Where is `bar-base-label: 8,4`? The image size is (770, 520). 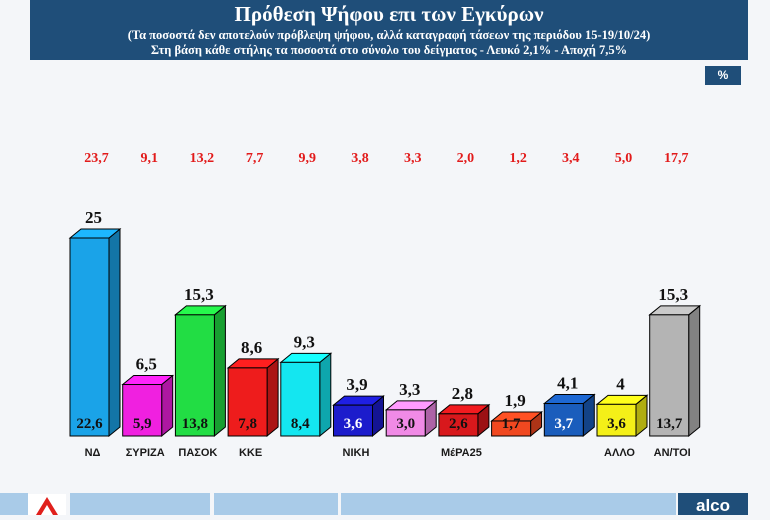 bar-base-label: 8,4 is located at coordinates (300, 424).